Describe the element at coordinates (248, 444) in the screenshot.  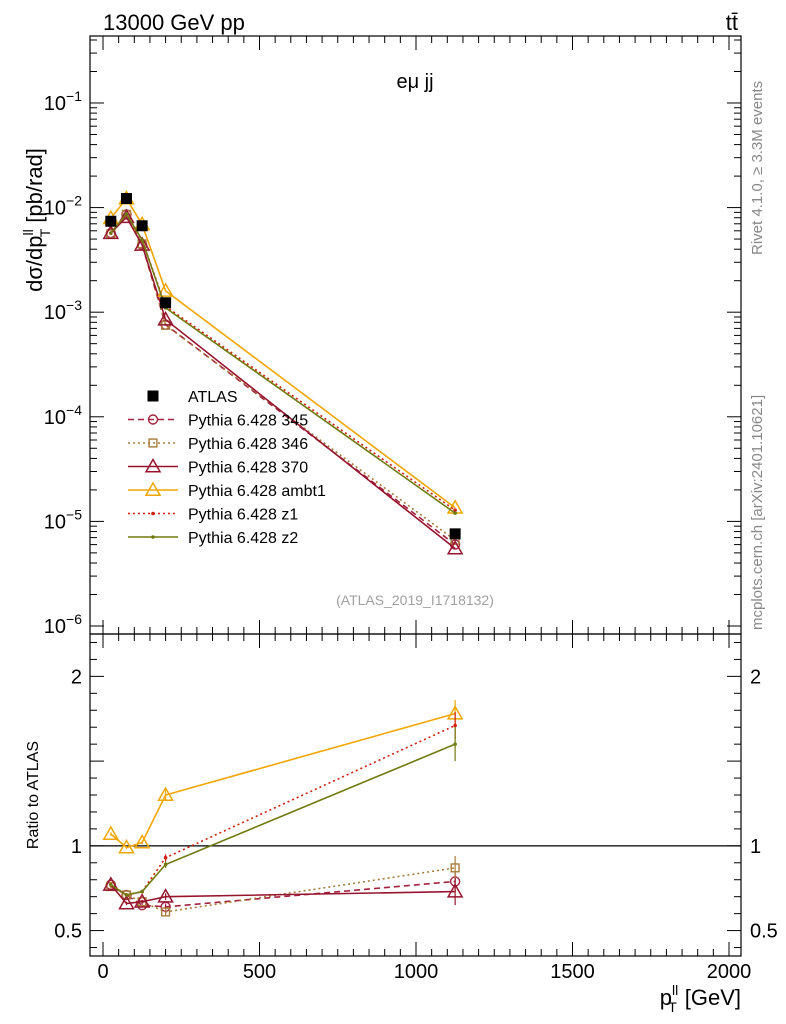
I see `legend-label: Pythia 6.428 346` at that location.